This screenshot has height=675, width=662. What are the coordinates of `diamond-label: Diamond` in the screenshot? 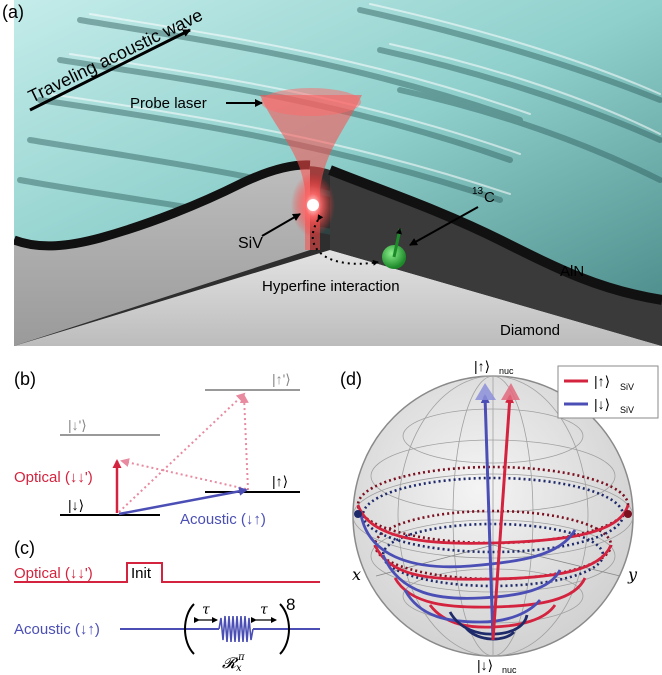 It's located at (530, 330).